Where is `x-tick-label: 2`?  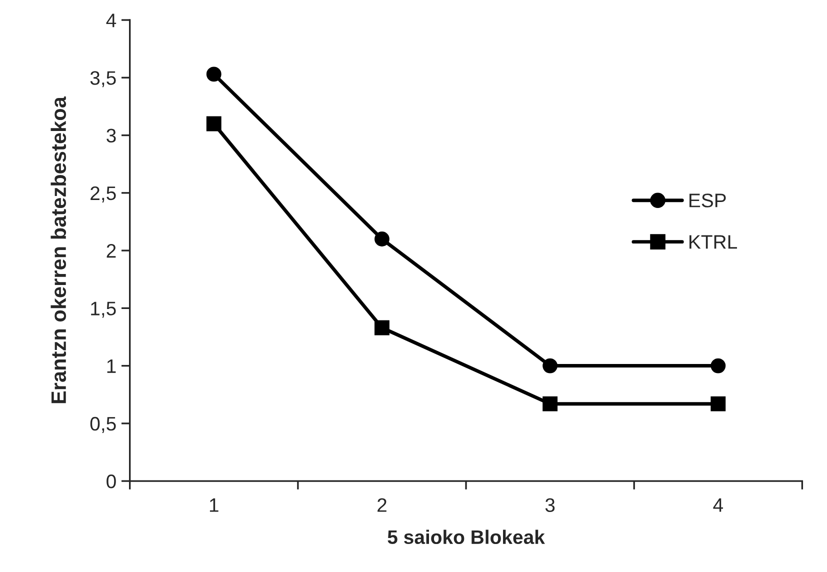
x-tick-label: 2 is located at coordinates (382, 505).